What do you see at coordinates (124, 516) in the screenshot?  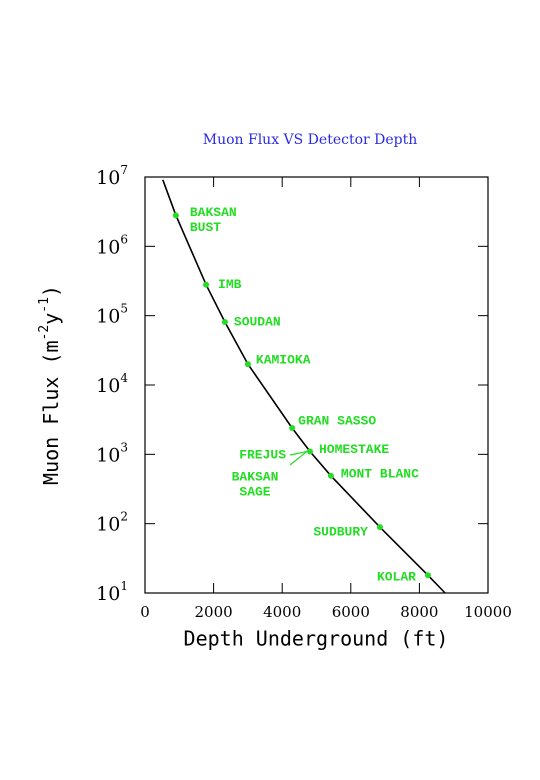 I see `y-tick-exp: 2` at bounding box center [124, 516].